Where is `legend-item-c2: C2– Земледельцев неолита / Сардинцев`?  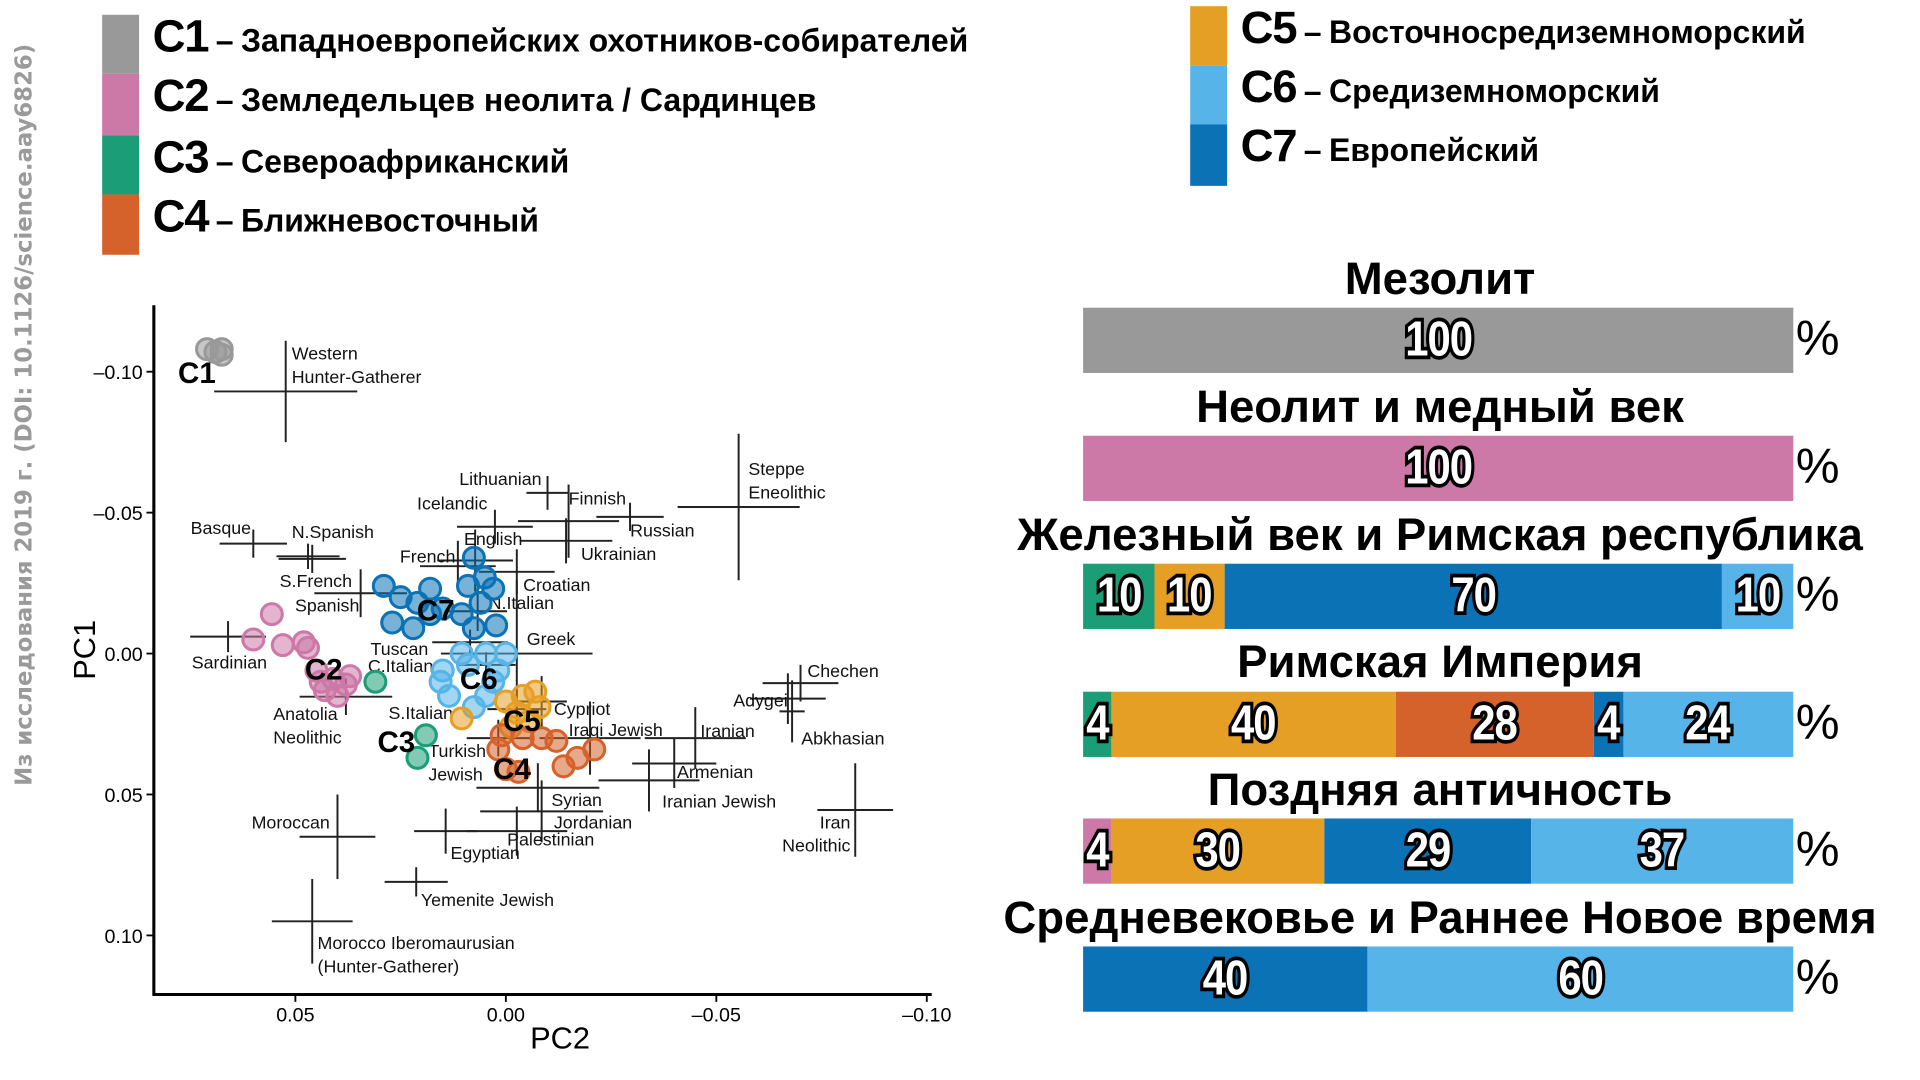 legend-item-c2: C2– Земледельцев неолита / Сардинцев is located at coordinates (485, 96).